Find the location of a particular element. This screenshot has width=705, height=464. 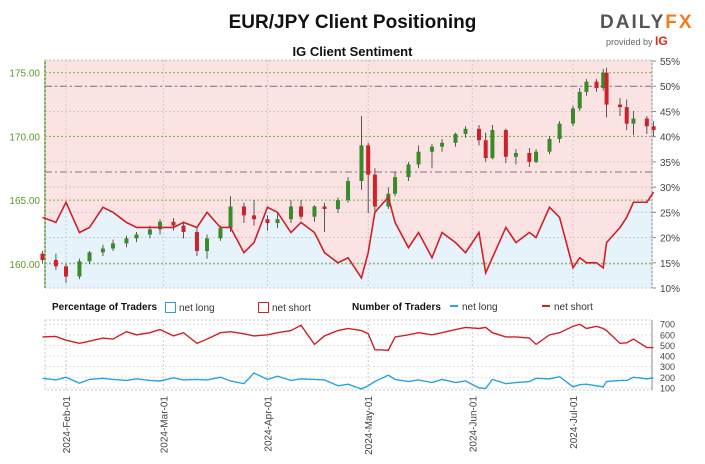

right-tick-label: 45% is located at coordinates (670, 112).